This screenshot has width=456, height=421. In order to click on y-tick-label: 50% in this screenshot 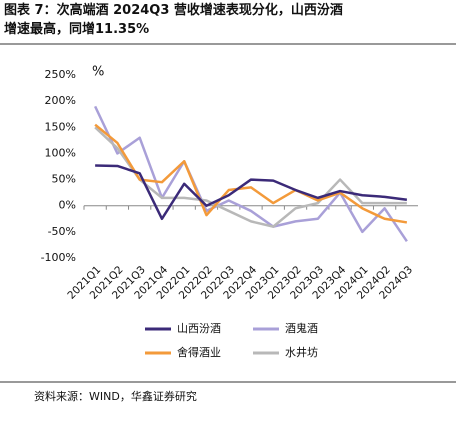, I will do `click(64, 179)`.